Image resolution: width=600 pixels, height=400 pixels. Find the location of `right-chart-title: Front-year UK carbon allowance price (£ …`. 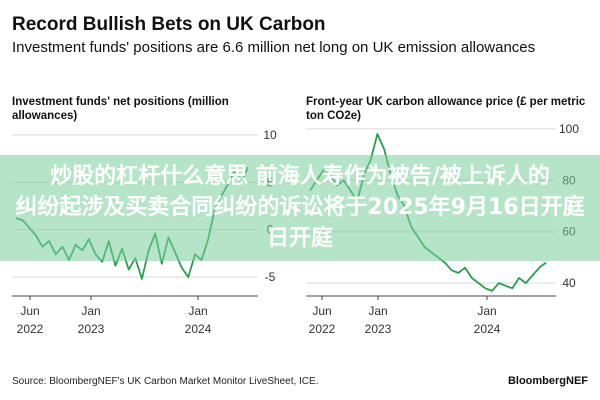

right-chart-title: Front-year UK carbon allowance price (£ … is located at coordinates (446, 109).